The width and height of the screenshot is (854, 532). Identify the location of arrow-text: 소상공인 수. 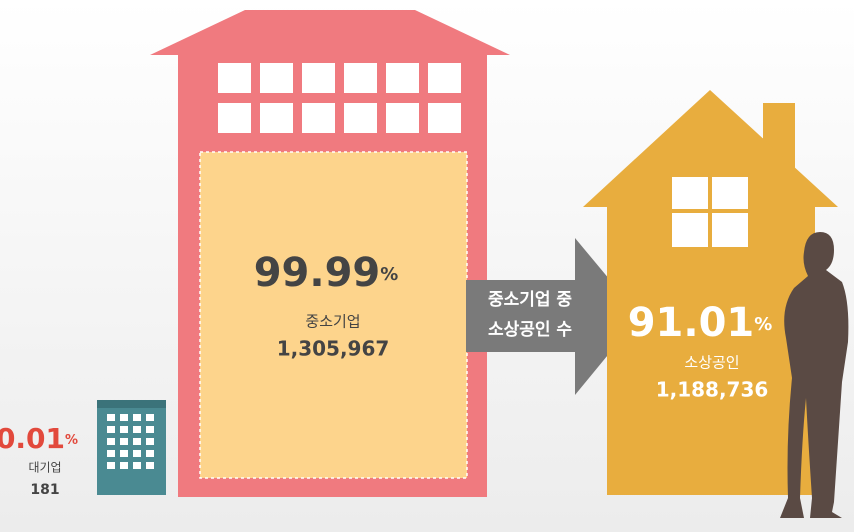
(530, 330).